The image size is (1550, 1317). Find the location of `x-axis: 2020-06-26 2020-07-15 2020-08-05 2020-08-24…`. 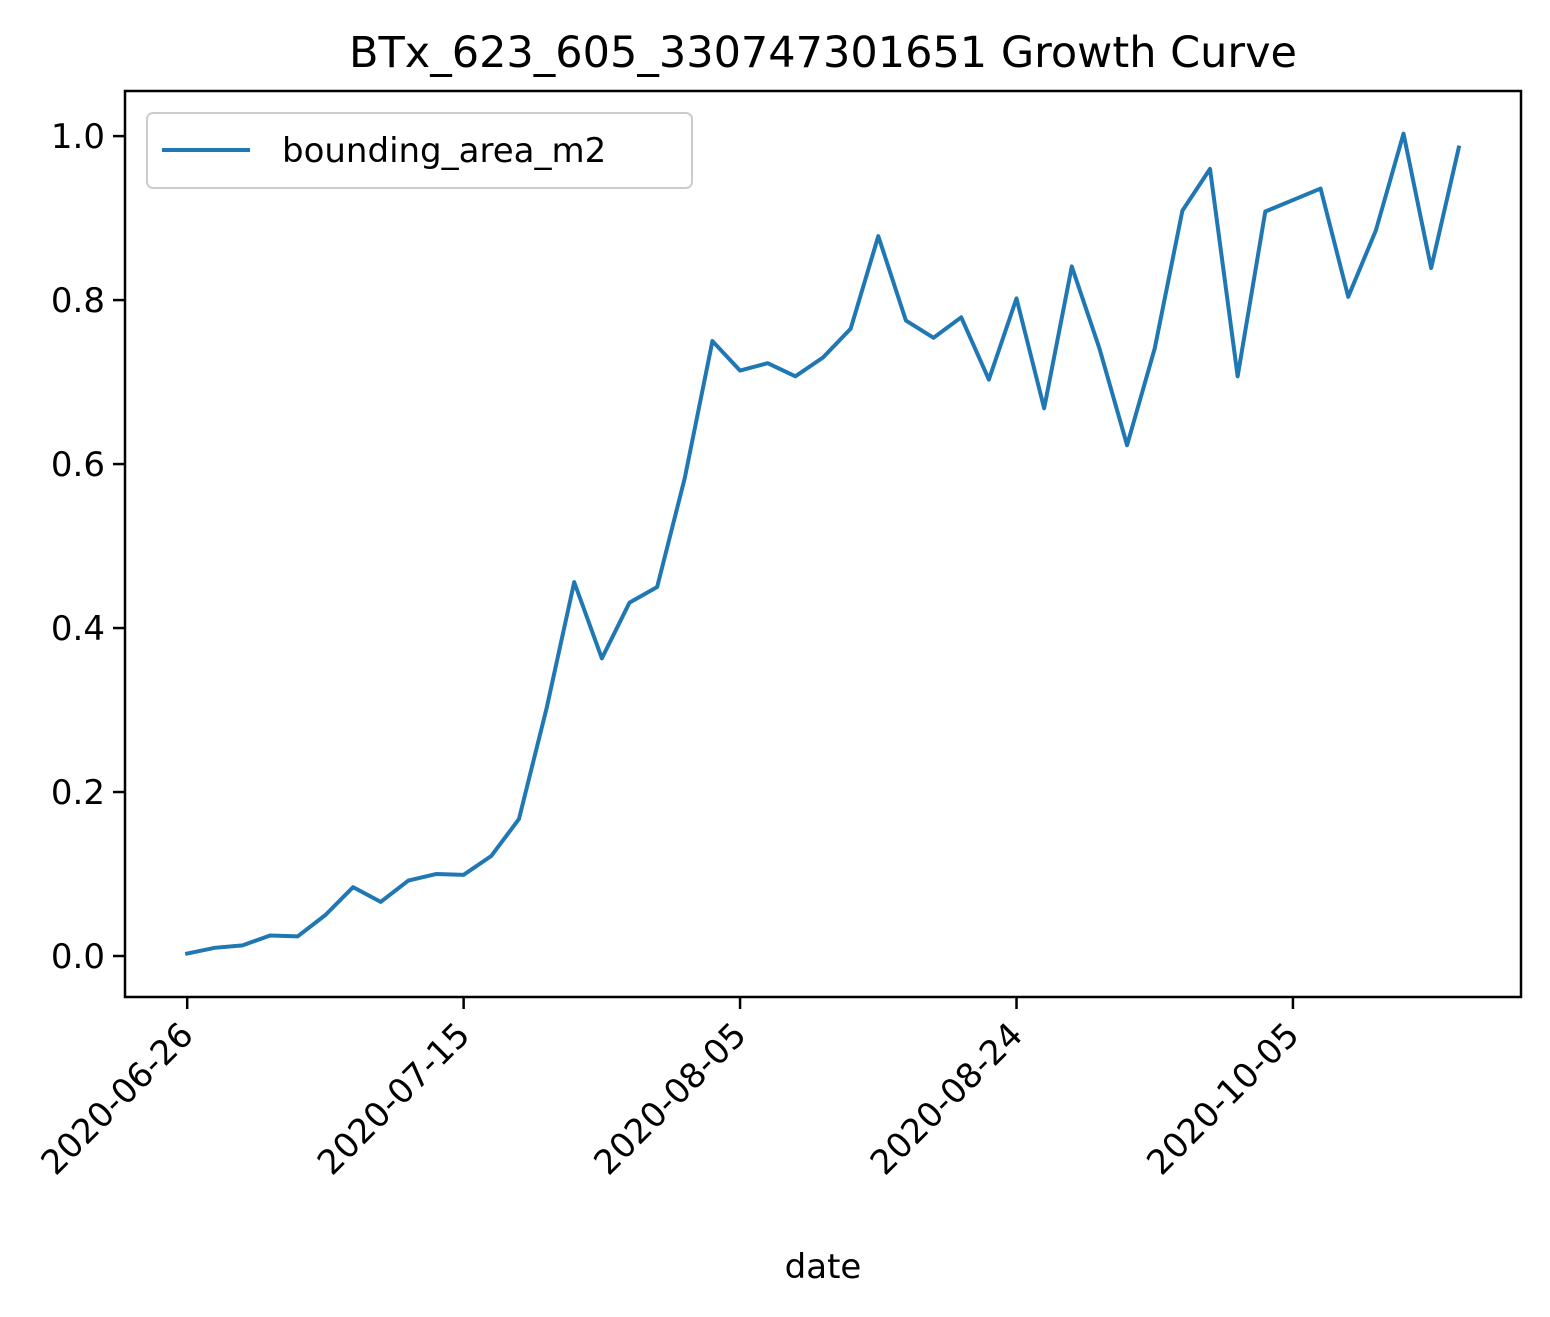

x-axis: 2020-06-26 2020-07-15 2020-08-05 2020-08-24… is located at coordinates (670, 1090).